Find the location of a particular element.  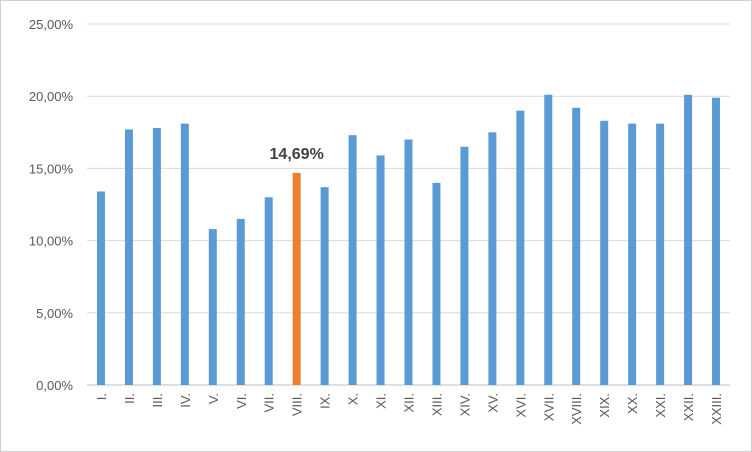

x-tick-label: XIX. is located at coordinates (604, 405).